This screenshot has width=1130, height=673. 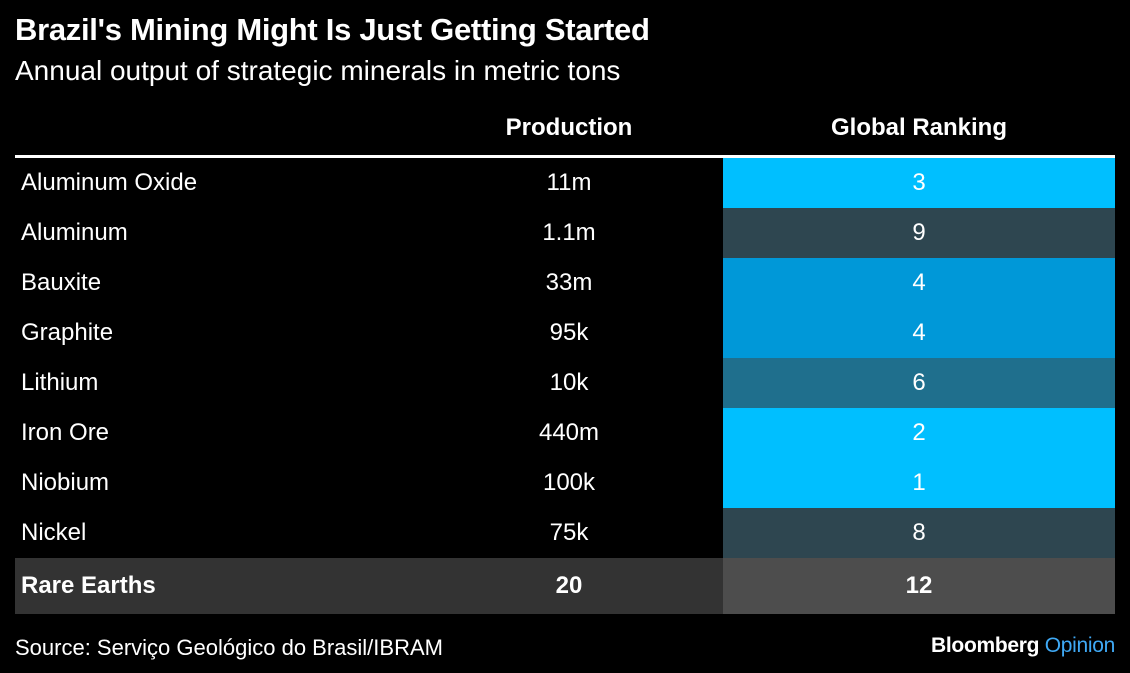 I want to click on column-header-global-ranking: Global Ranking, so click(x=918, y=127).